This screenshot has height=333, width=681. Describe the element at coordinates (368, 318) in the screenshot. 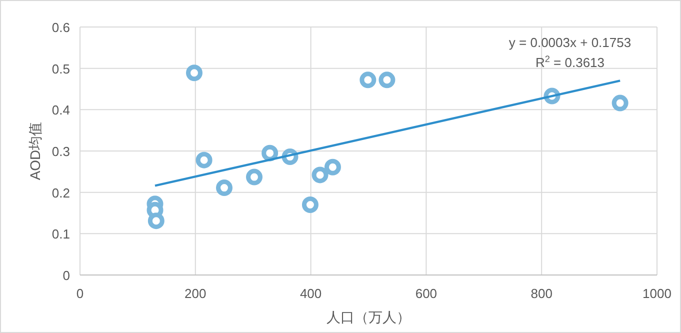

I see `x-axis-title: 人口（万人）` at that location.